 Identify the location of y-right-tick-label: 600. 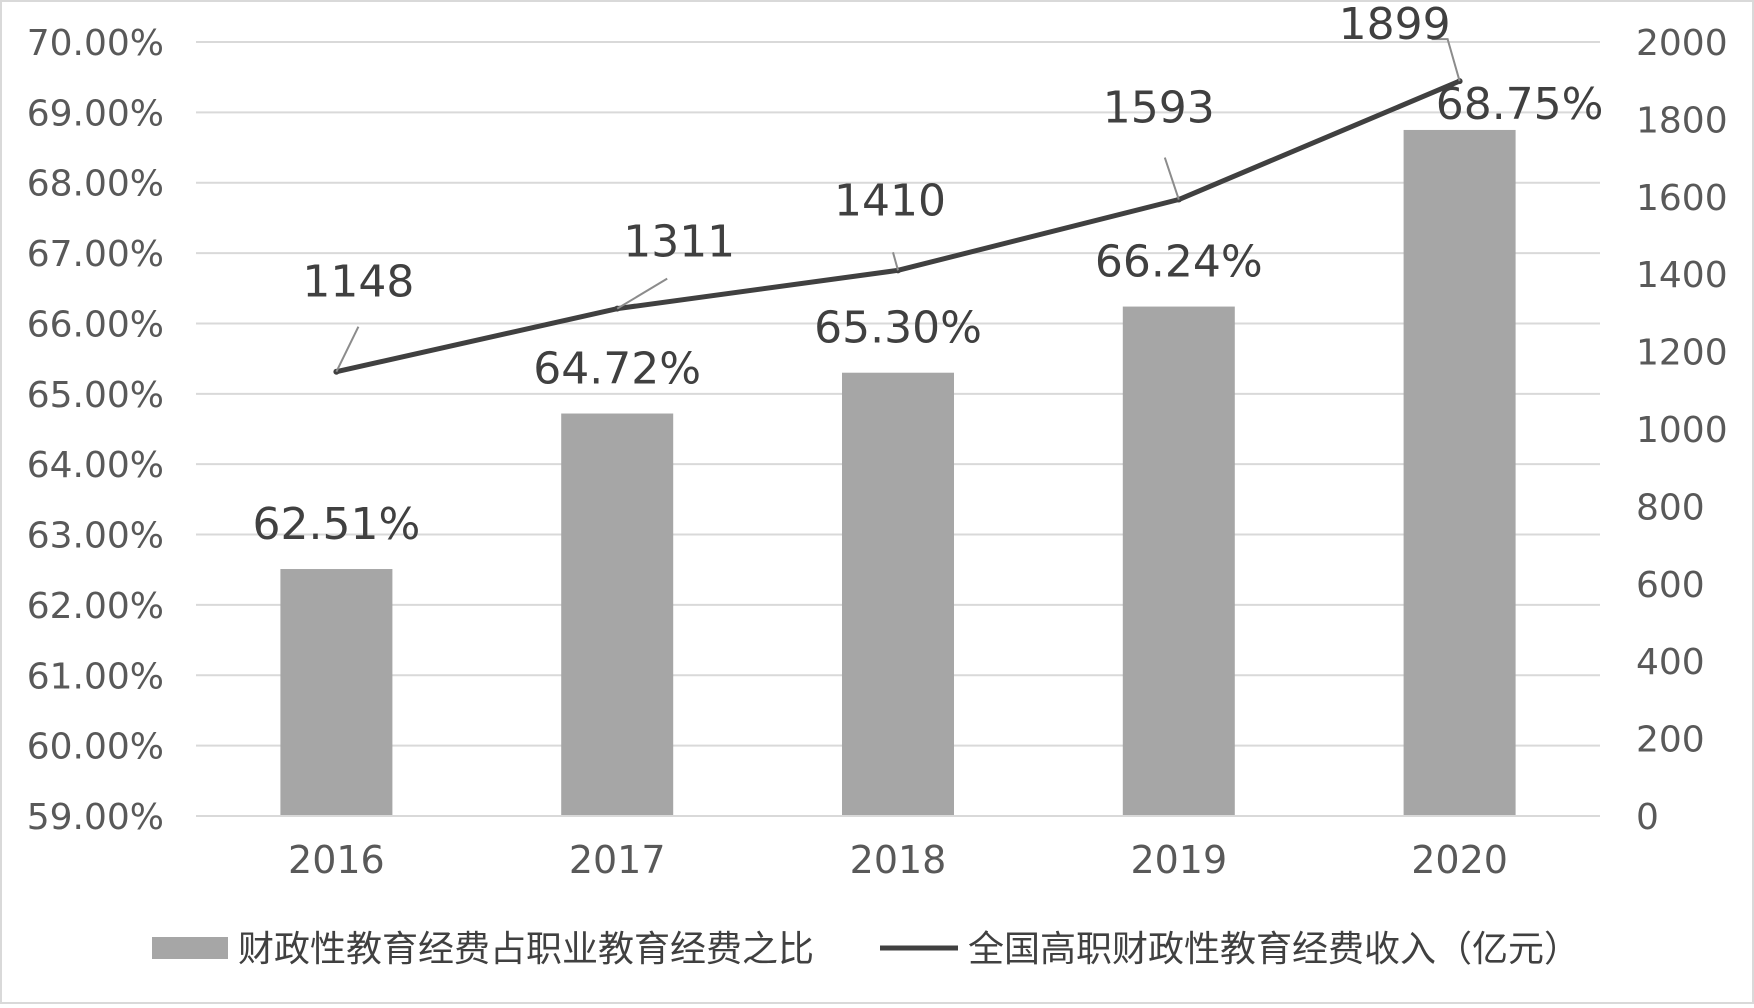
(1670, 585).